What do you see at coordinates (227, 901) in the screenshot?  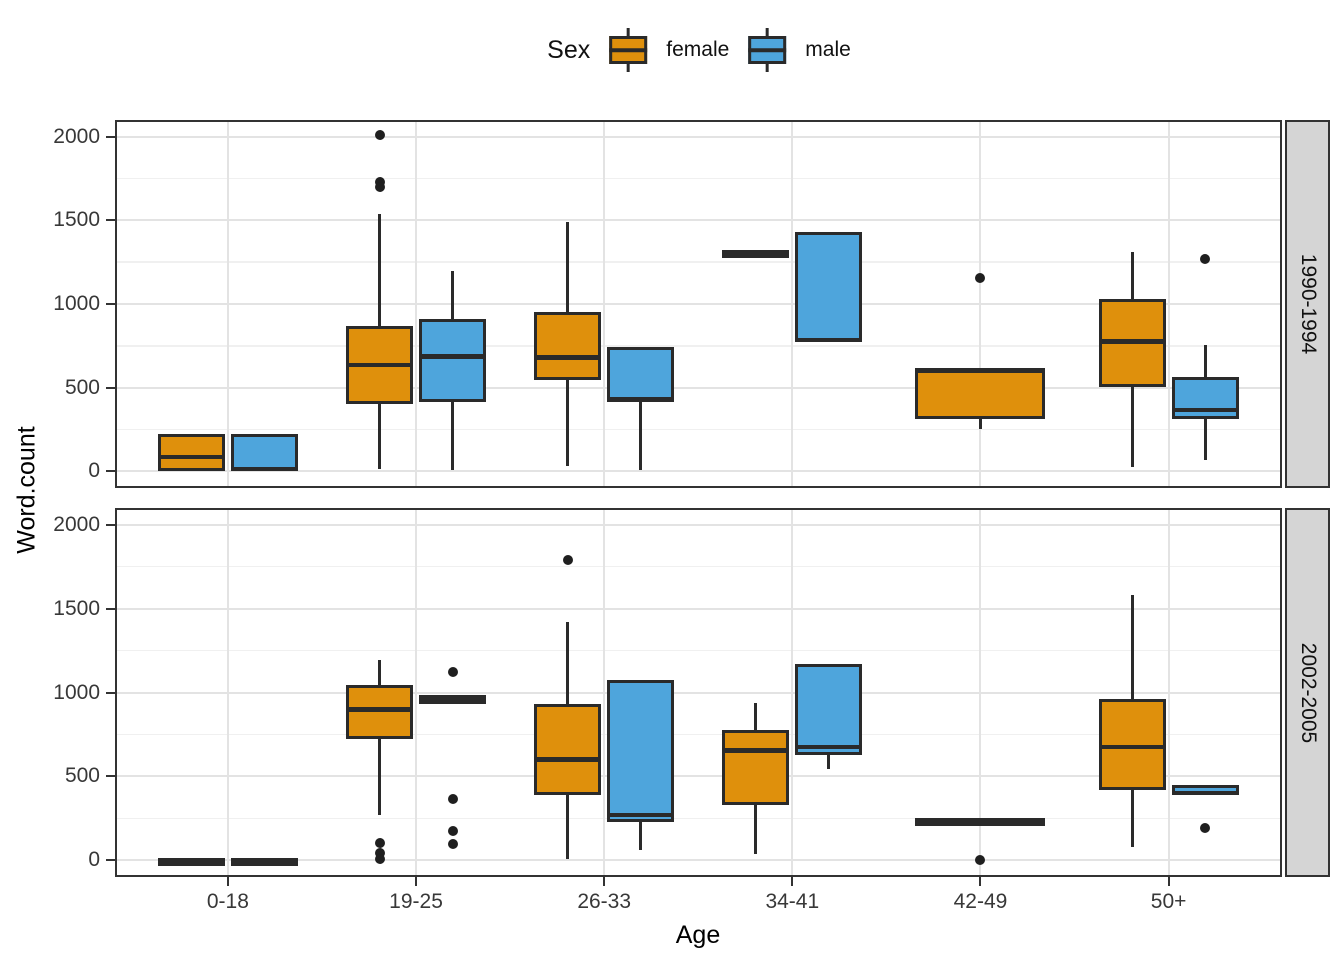 I see `x-tick-label: 0-18` at bounding box center [227, 901].